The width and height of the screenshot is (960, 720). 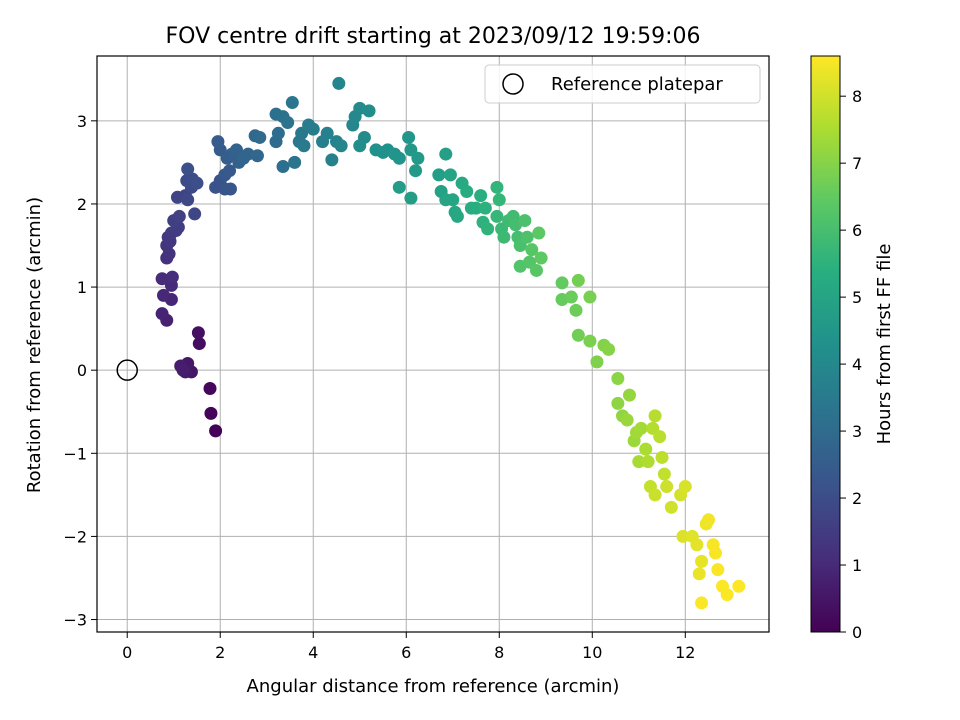 I want to click on y-axis-label: Rotation from reference (arcmin), so click(x=34, y=345).